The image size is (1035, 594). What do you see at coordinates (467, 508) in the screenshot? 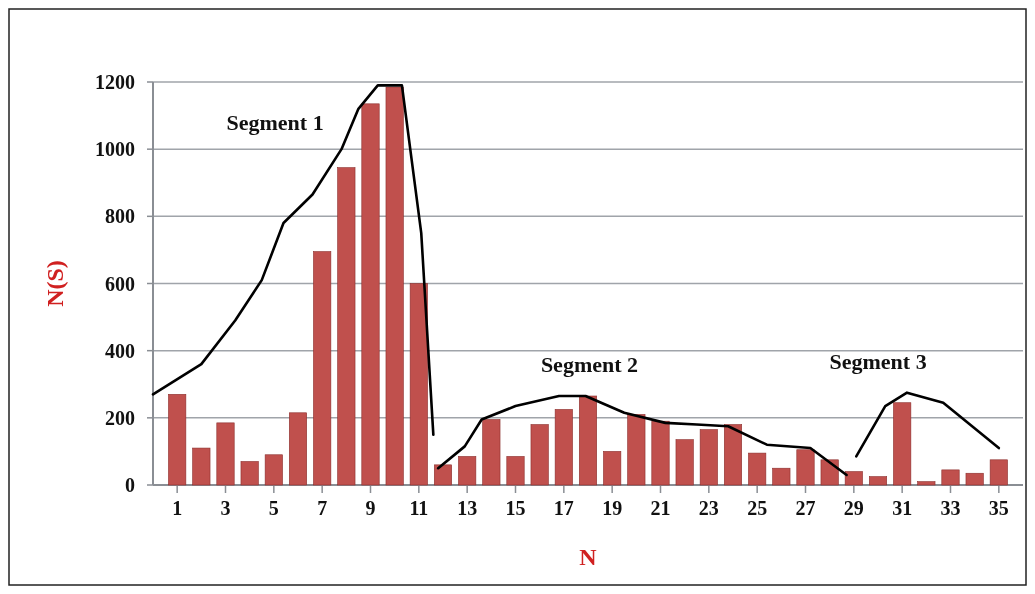
I see `x-tick-label: 13` at bounding box center [467, 508].